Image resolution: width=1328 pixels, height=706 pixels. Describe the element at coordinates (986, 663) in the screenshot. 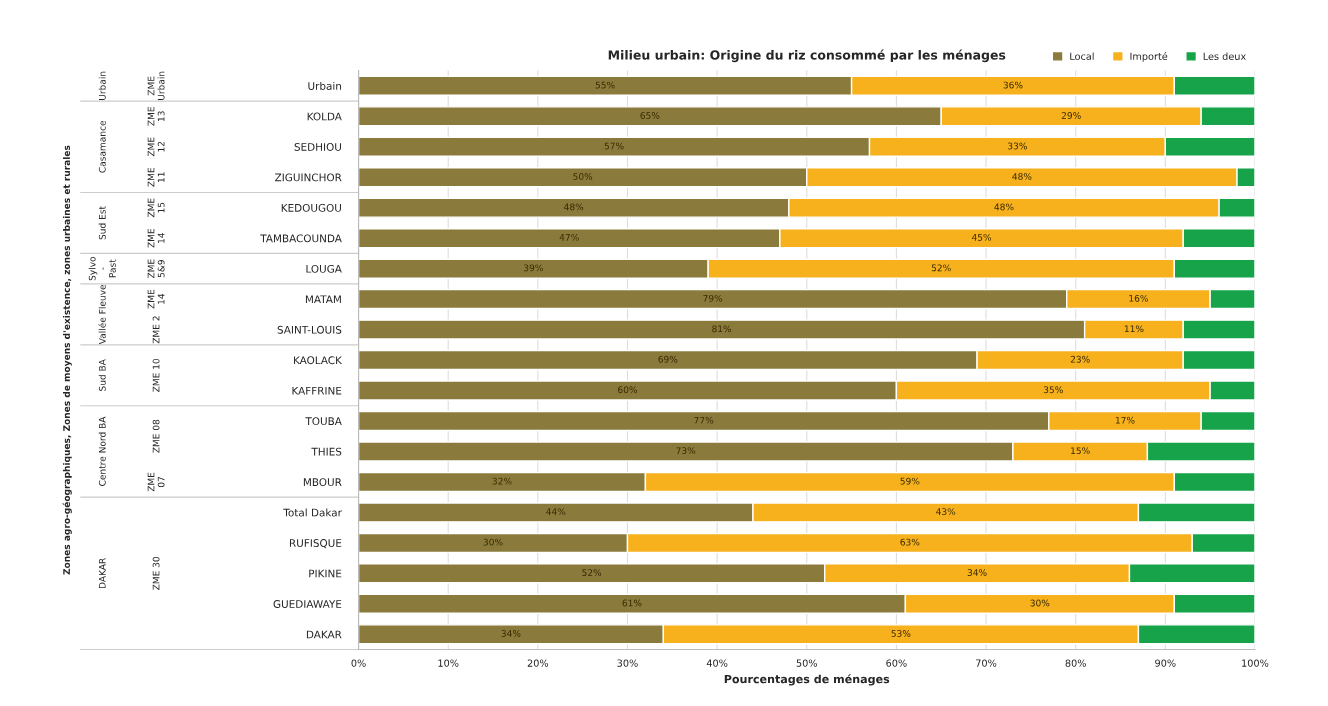

I see `x-tick-label: 70%` at that location.